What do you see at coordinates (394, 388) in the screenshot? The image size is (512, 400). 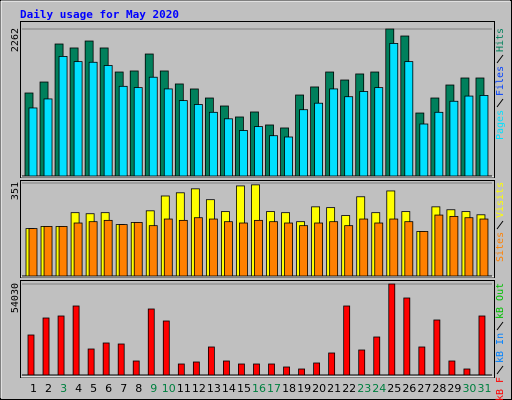 I see `x-tick-label: 25` at bounding box center [394, 388].